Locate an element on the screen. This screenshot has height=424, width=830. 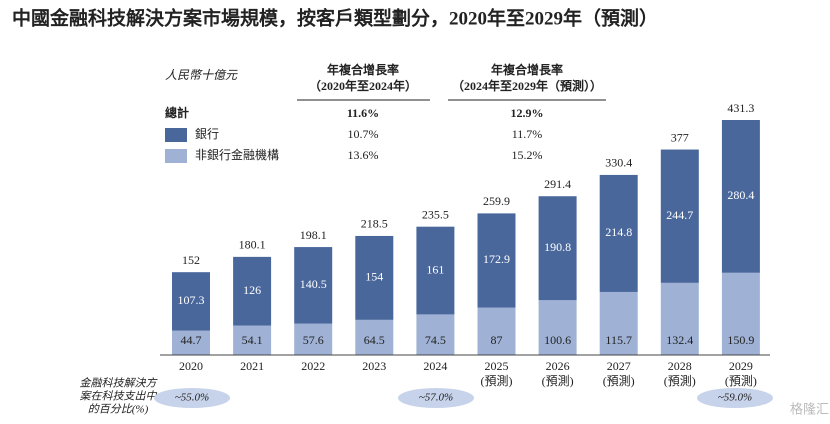
segment-label: 172.9 is located at coordinates (496, 259).